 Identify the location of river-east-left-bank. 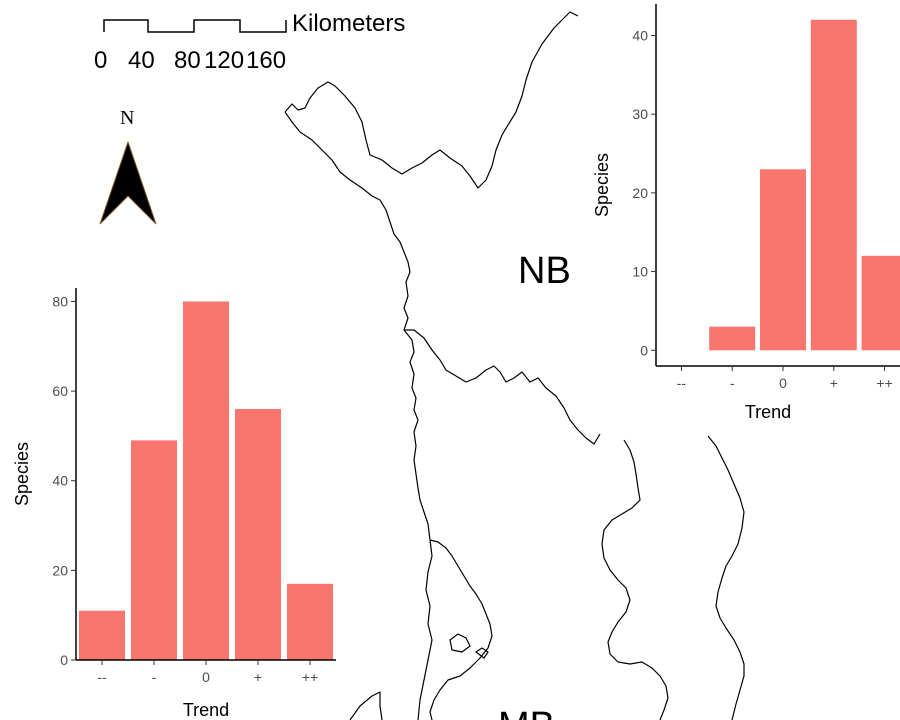
(635, 579).